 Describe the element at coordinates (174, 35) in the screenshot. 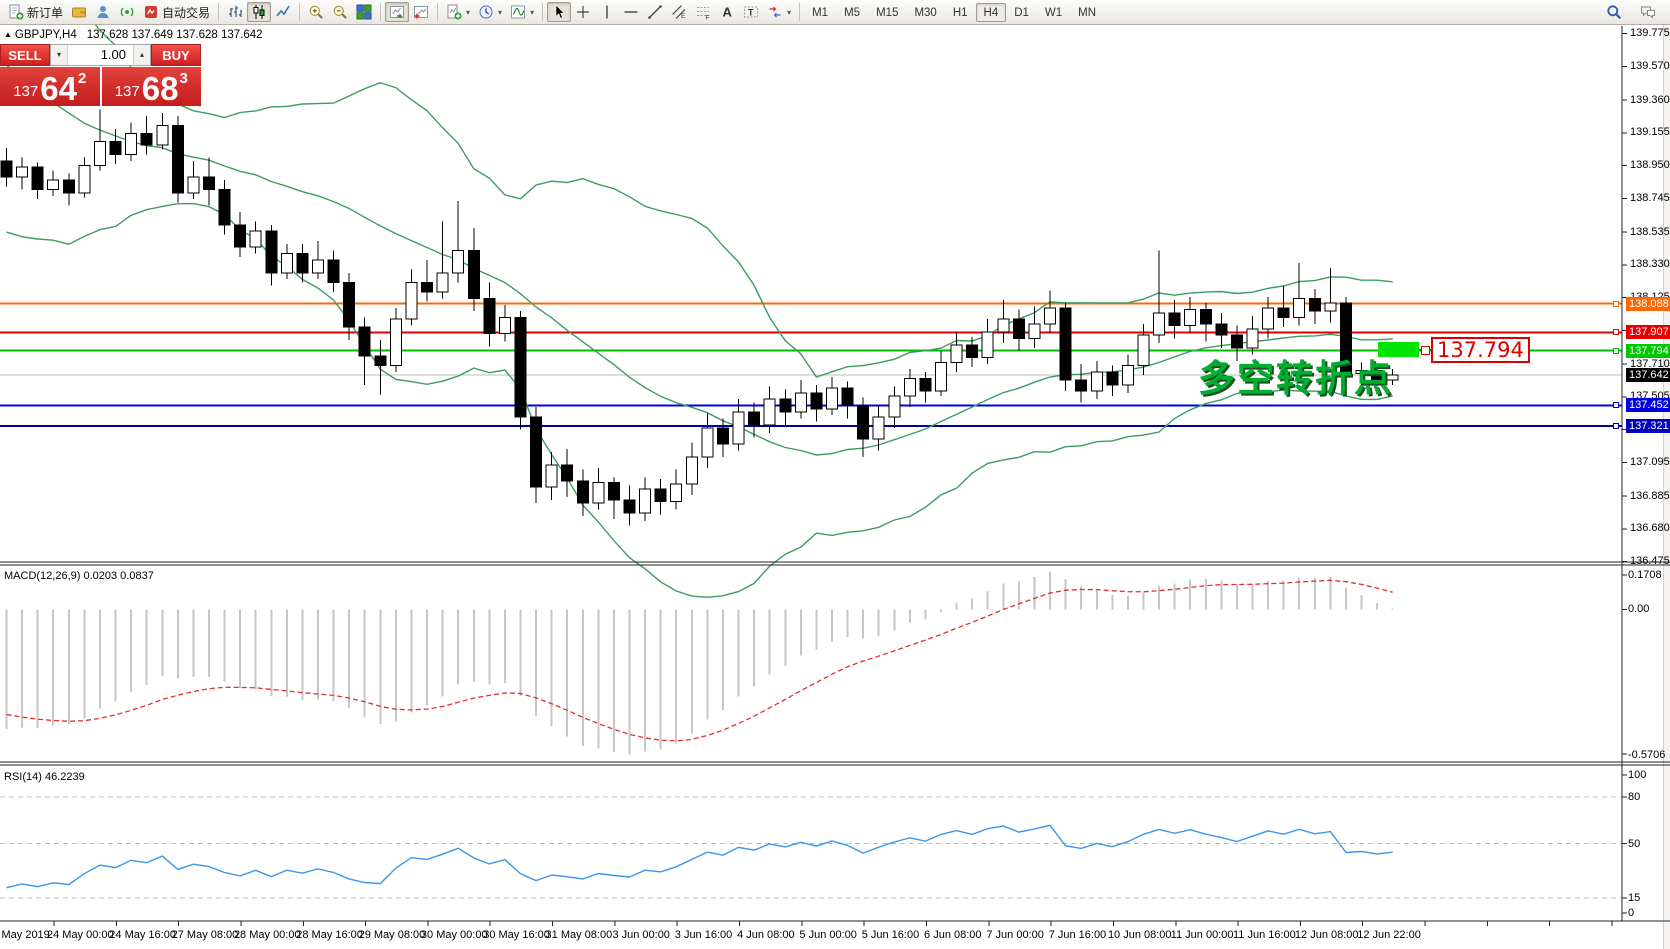

I see `ohlc-values: 137.628 137.649 137.628 137.642` at that location.